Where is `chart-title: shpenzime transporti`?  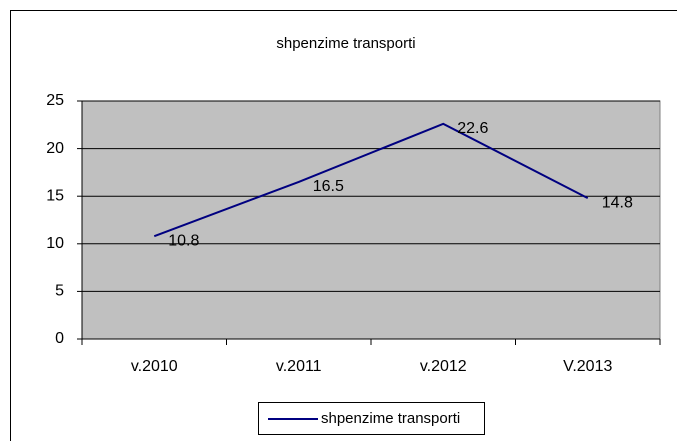
chart-title: shpenzime transporti is located at coordinates (345, 43).